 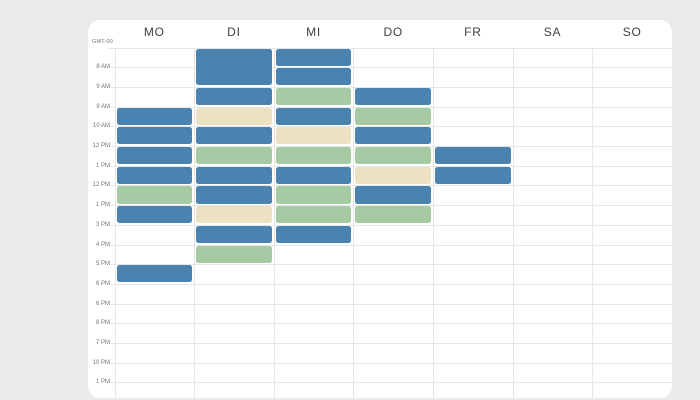 What do you see at coordinates (393, 32) in the screenshot?
I see `day-header-do: DO` at bounding box center [393, 32].